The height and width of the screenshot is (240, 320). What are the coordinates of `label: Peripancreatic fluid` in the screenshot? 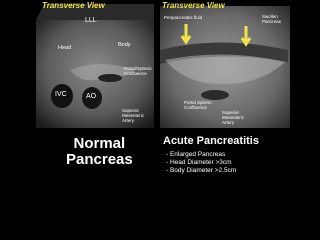 It's located at (183, 17).